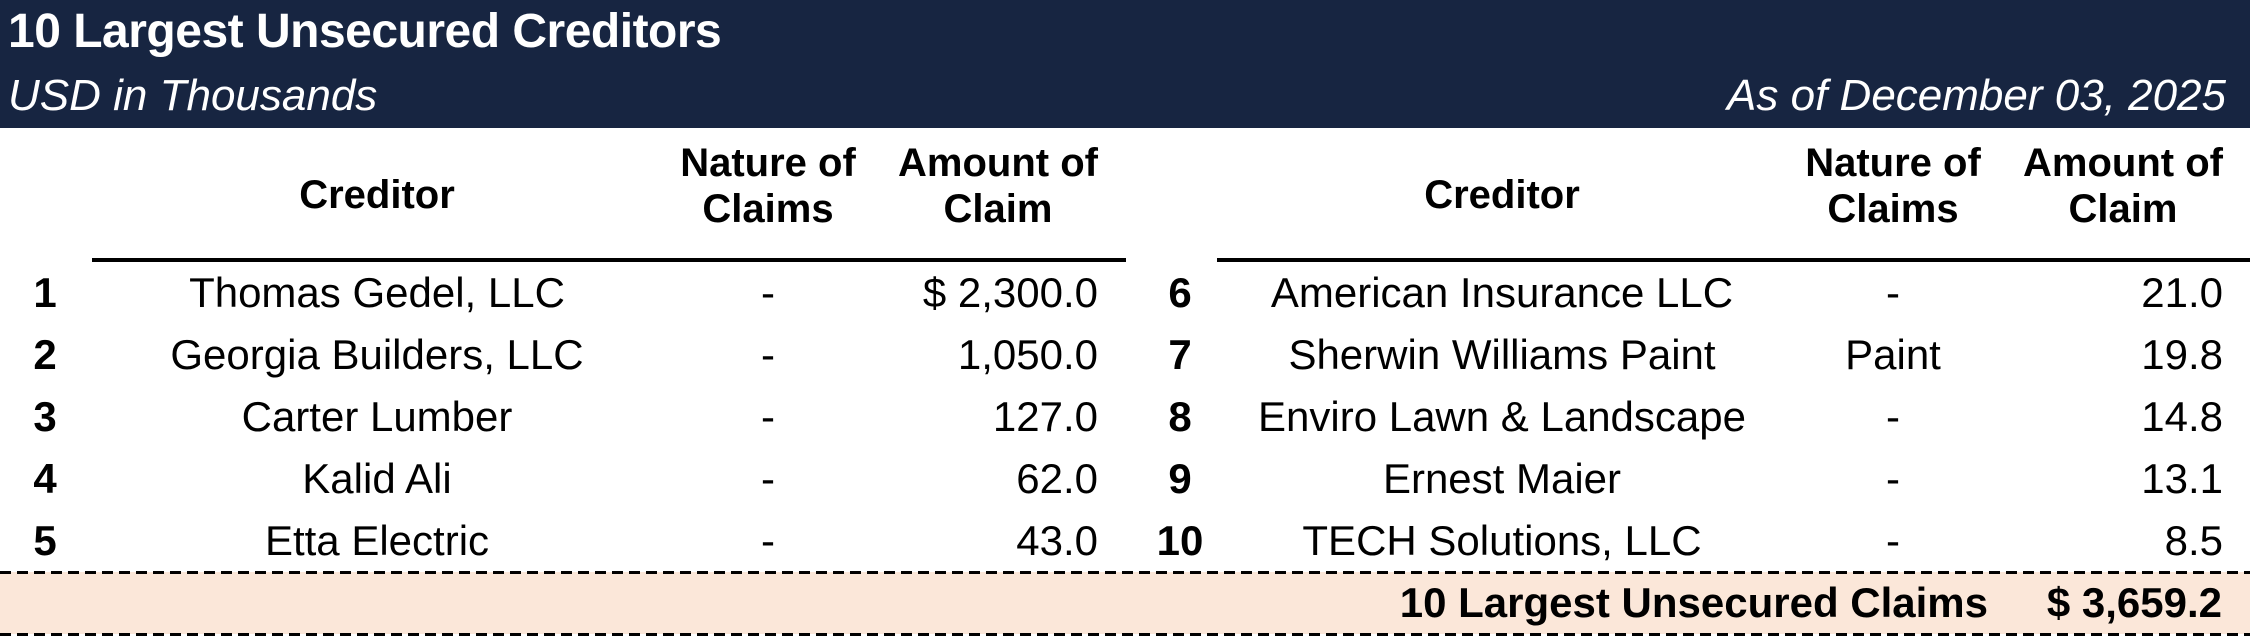 This screenshot has height=638, width=2250. What do you see at coordinates (377, 292) in the screenshot?
I see `creditor-name: Thomas Gedel, LLC` at bounding box center [377, 292].